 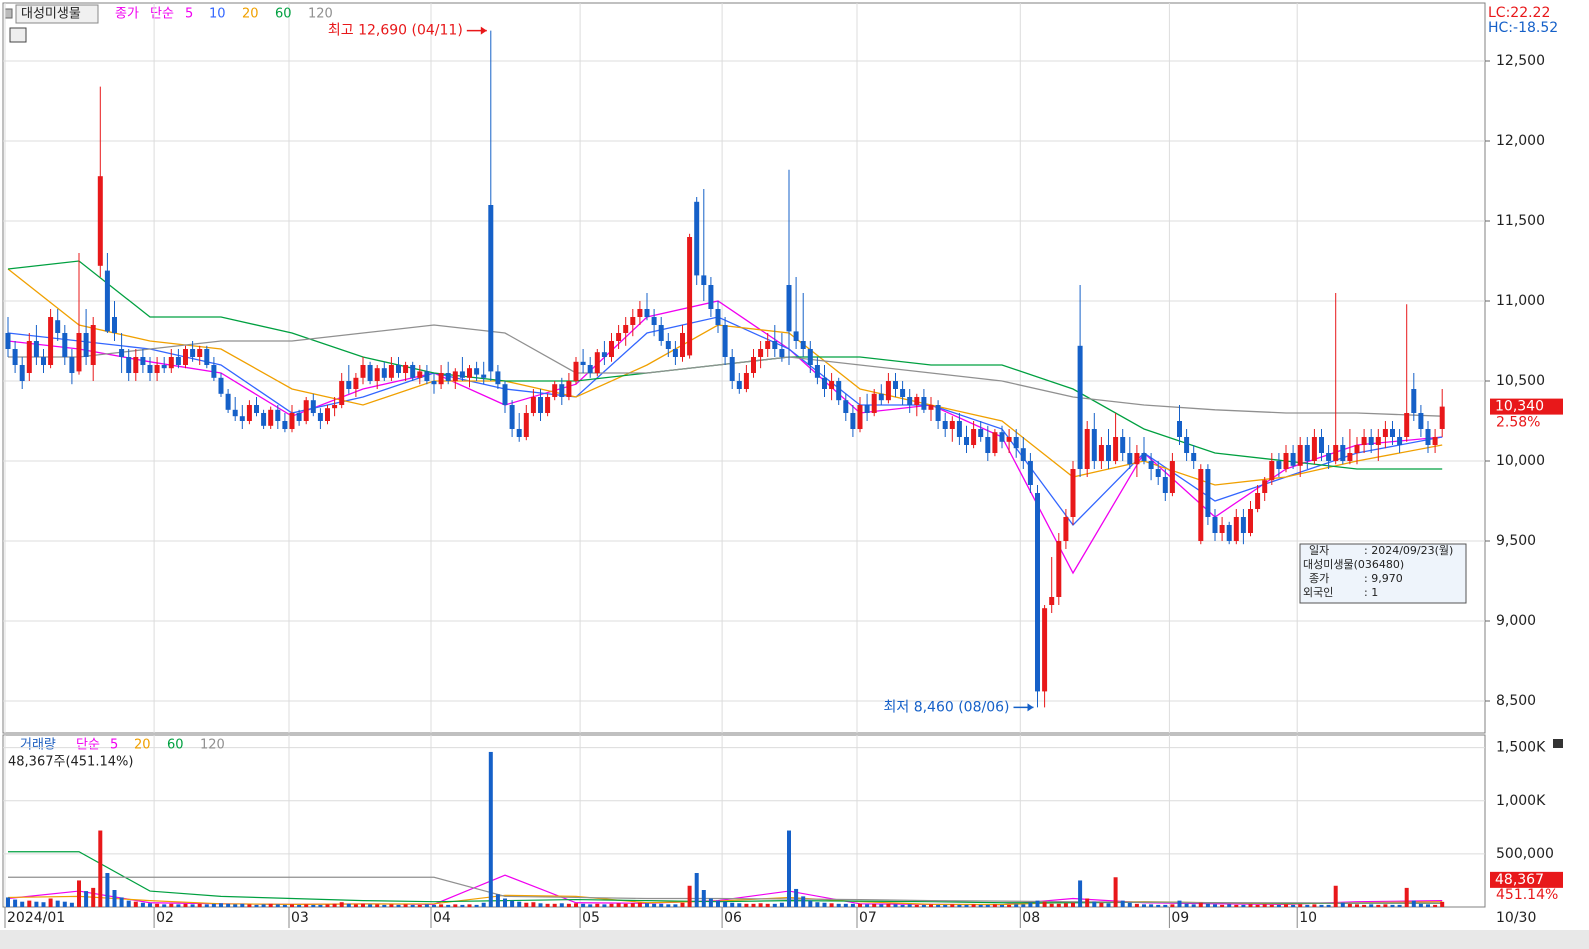 What do you see at coordinates (250, 14) in the screenshot?
I see `legend-entry: 20` at bounding box center [250, 14].